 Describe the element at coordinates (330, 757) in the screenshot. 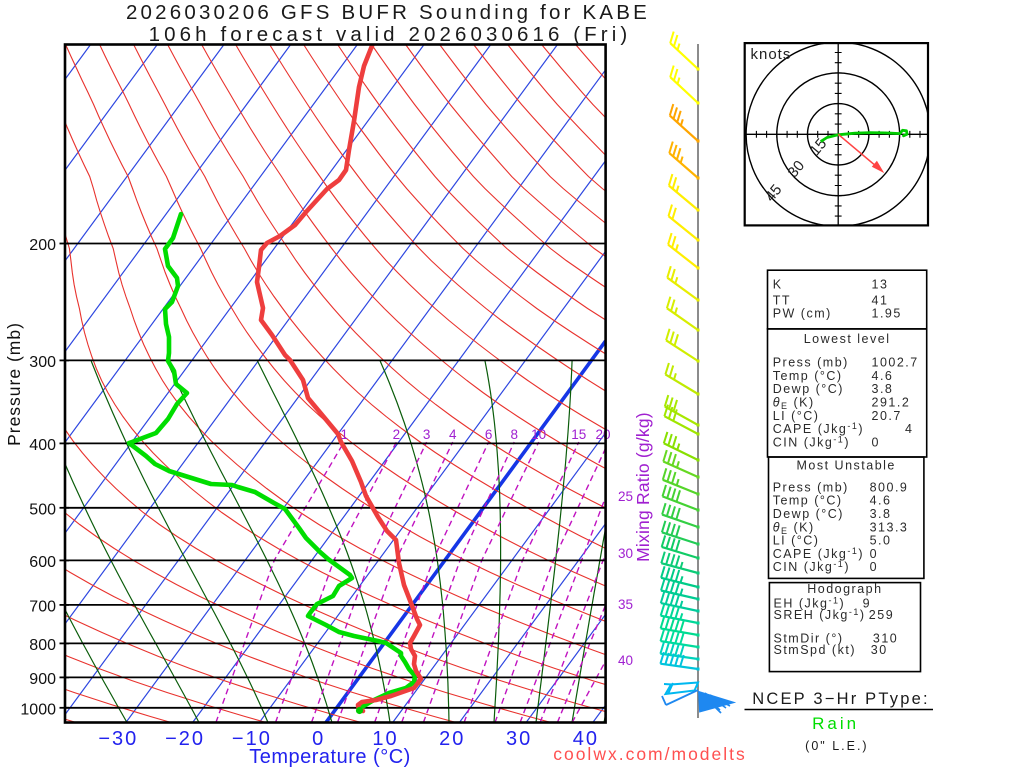

I see `svg-text: Temperature (°C)` at that location.